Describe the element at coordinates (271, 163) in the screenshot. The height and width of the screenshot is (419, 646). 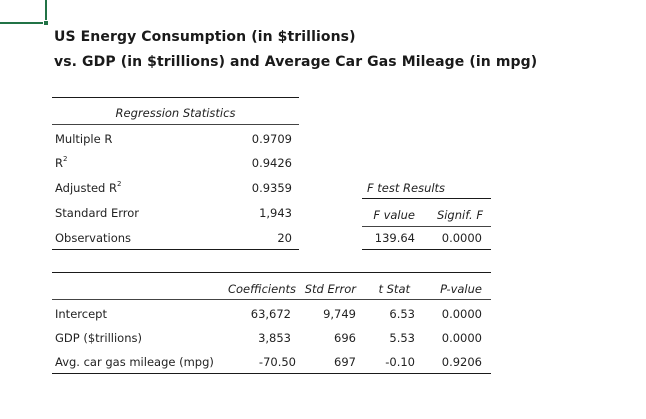
I see `stat-value-r-squared: 0.9426` at that location.